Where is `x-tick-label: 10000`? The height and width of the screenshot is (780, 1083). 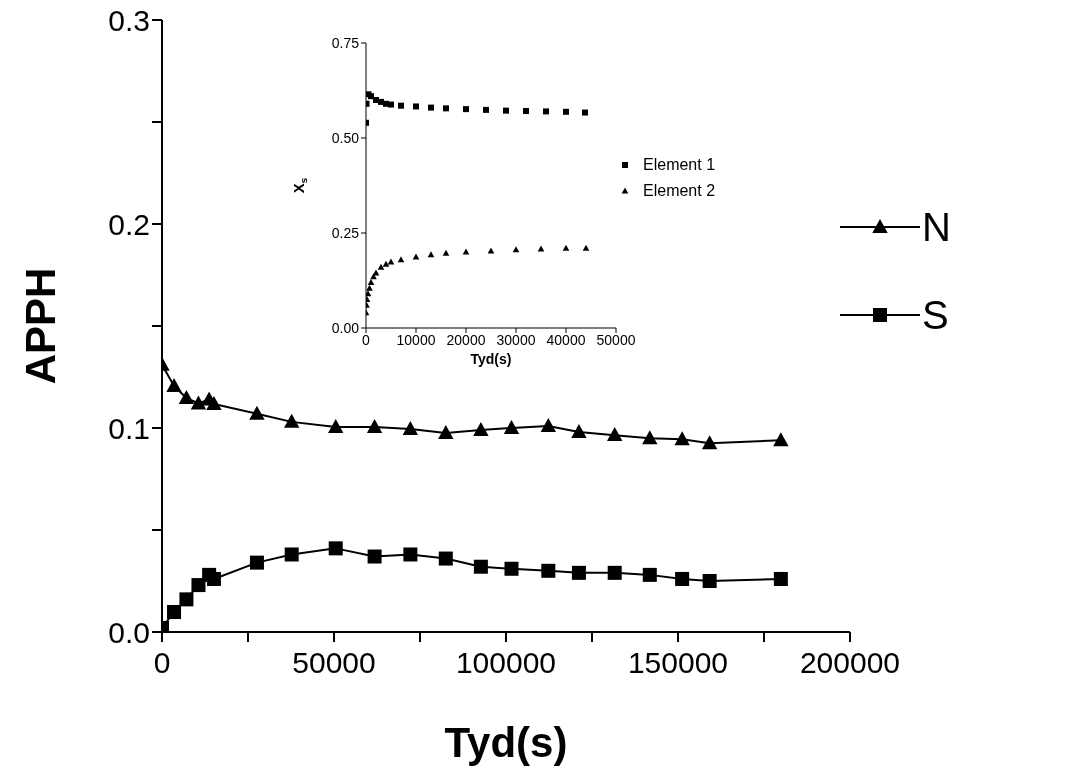 x-tick-label: 10000 is located at coordinates (416, 339).